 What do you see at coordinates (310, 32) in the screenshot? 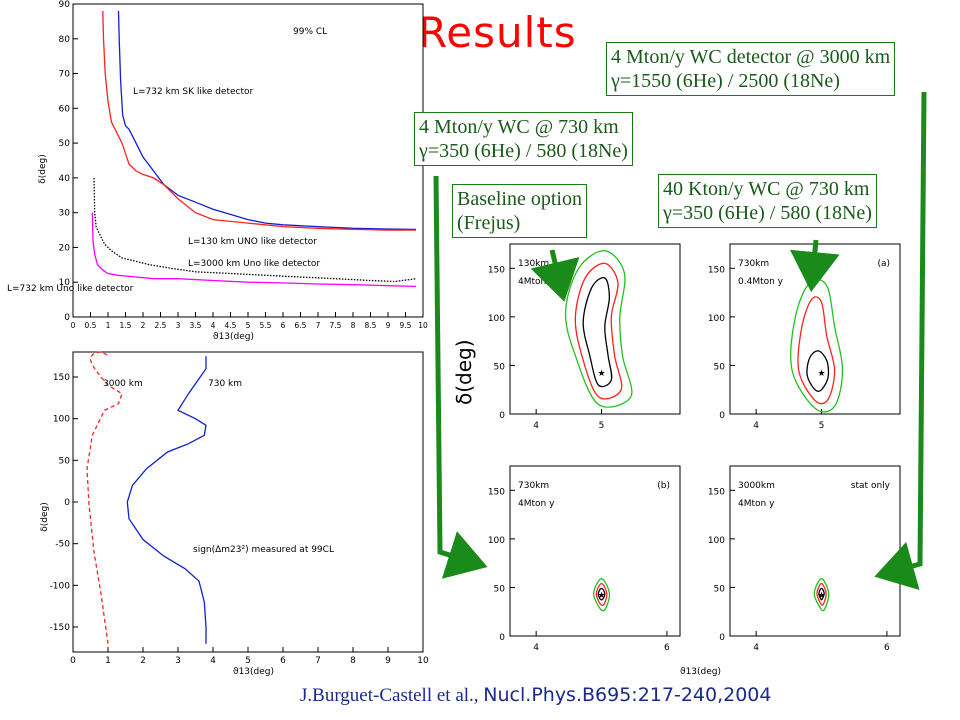
I see `chart-title: 99% CL` at bounding box center [310, 32].